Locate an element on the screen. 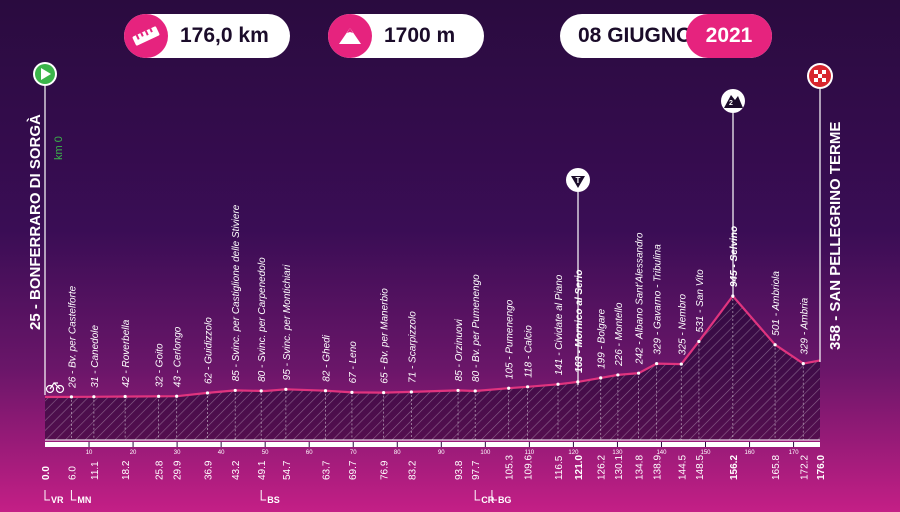  place-label: 71 - Scarpizzolo is located at coordinates (412, 347).